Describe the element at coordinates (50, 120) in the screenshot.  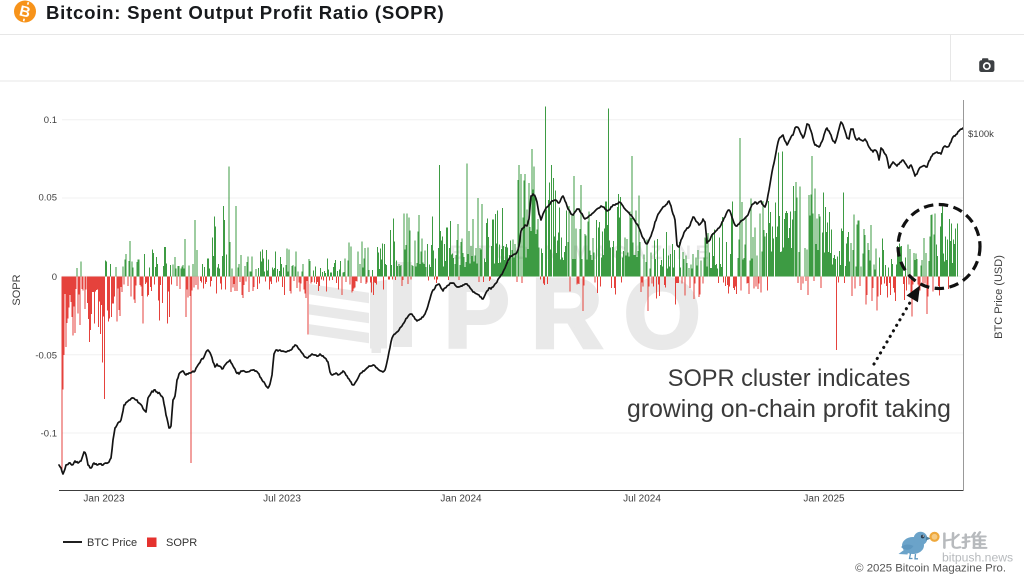
I see `svg-text: 0.1` at that location.